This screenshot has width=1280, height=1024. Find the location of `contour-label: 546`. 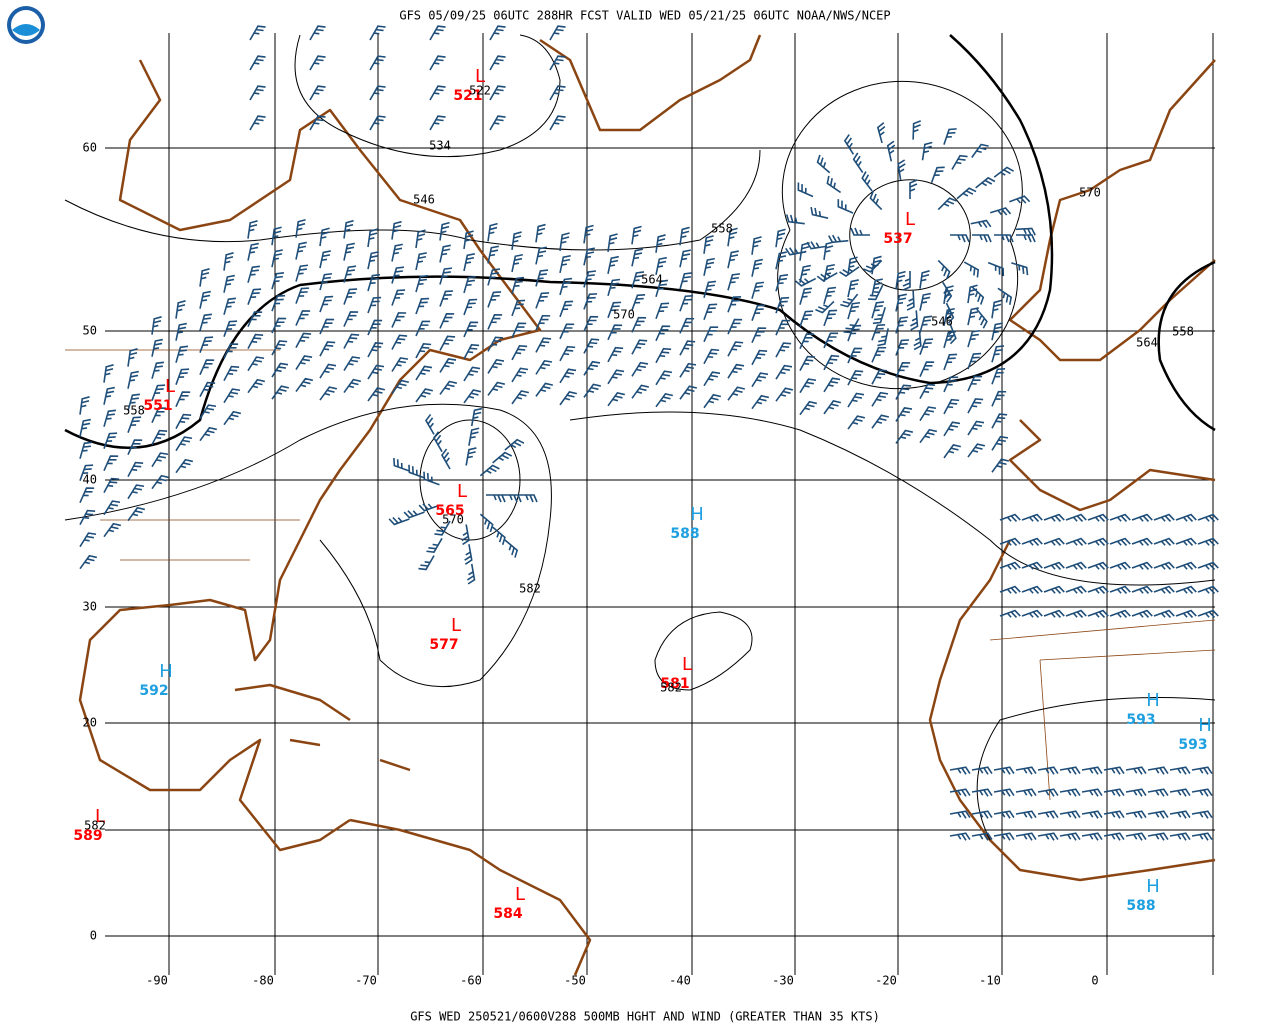

contour-label: 546 is located at coordinates (942, 322).